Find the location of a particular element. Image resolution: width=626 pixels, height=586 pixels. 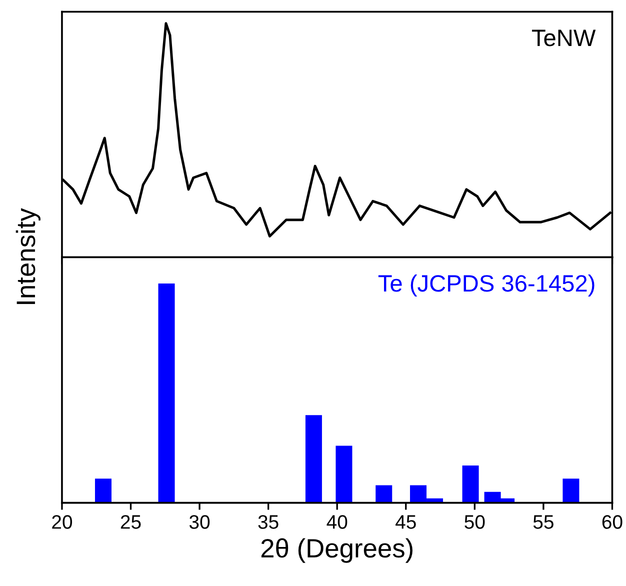

x-tick-label: 25 is located at coordinates (130, 522).